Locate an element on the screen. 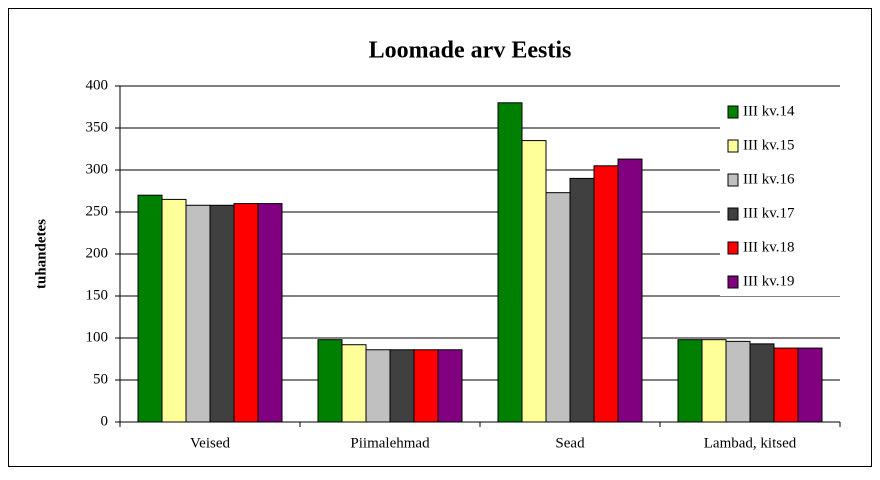  legend-label: III kv.19 is located at coordinates (769, 281).